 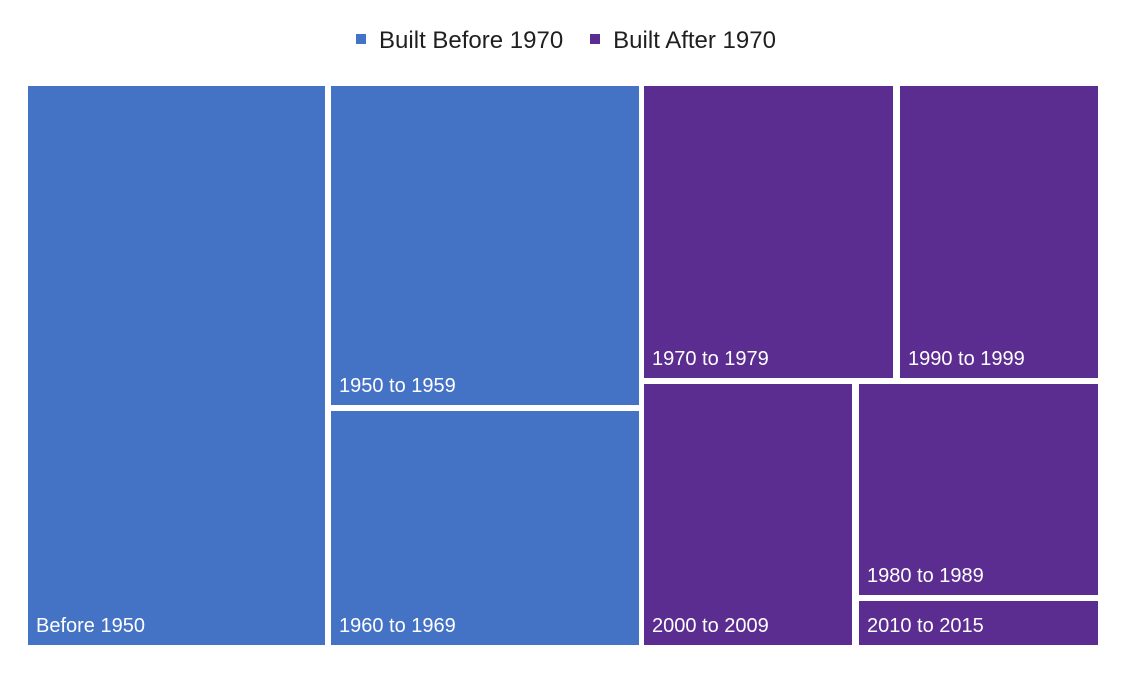 I want to click on treemap-tile-1970-to-1979: 1970 to 1979, so click(x=768, y=232).